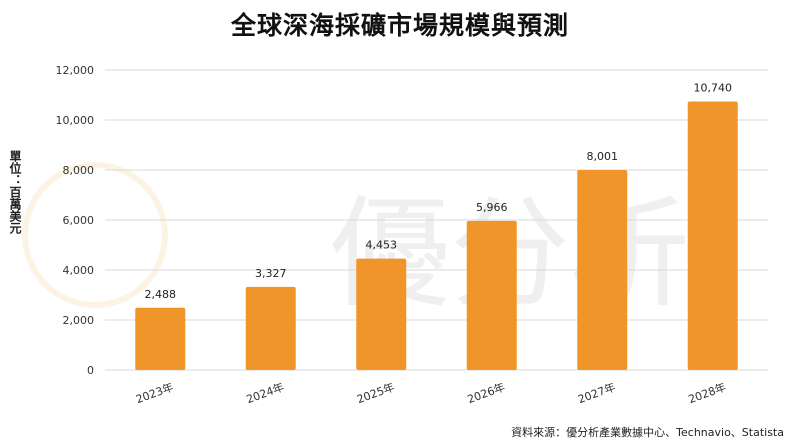 The image size is (800, 446). I want to click on bar-value-label: 2,488, so click(161, 294).